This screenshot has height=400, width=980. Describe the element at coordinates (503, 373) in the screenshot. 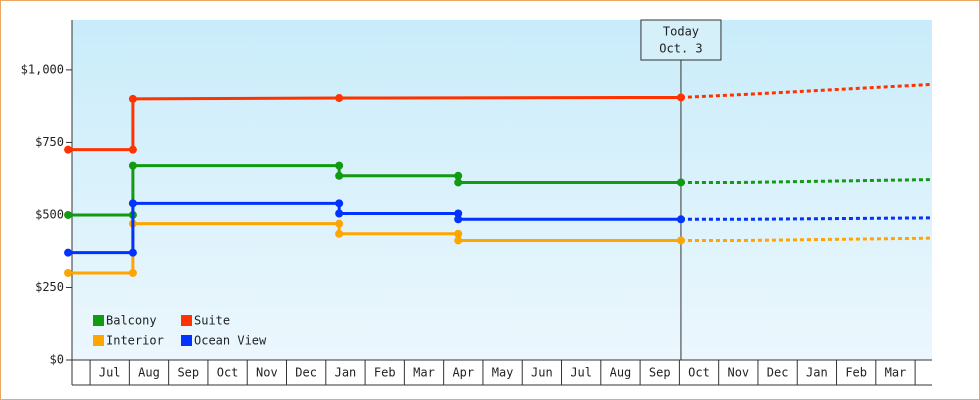

I see `x-tick-label: May` at that location.